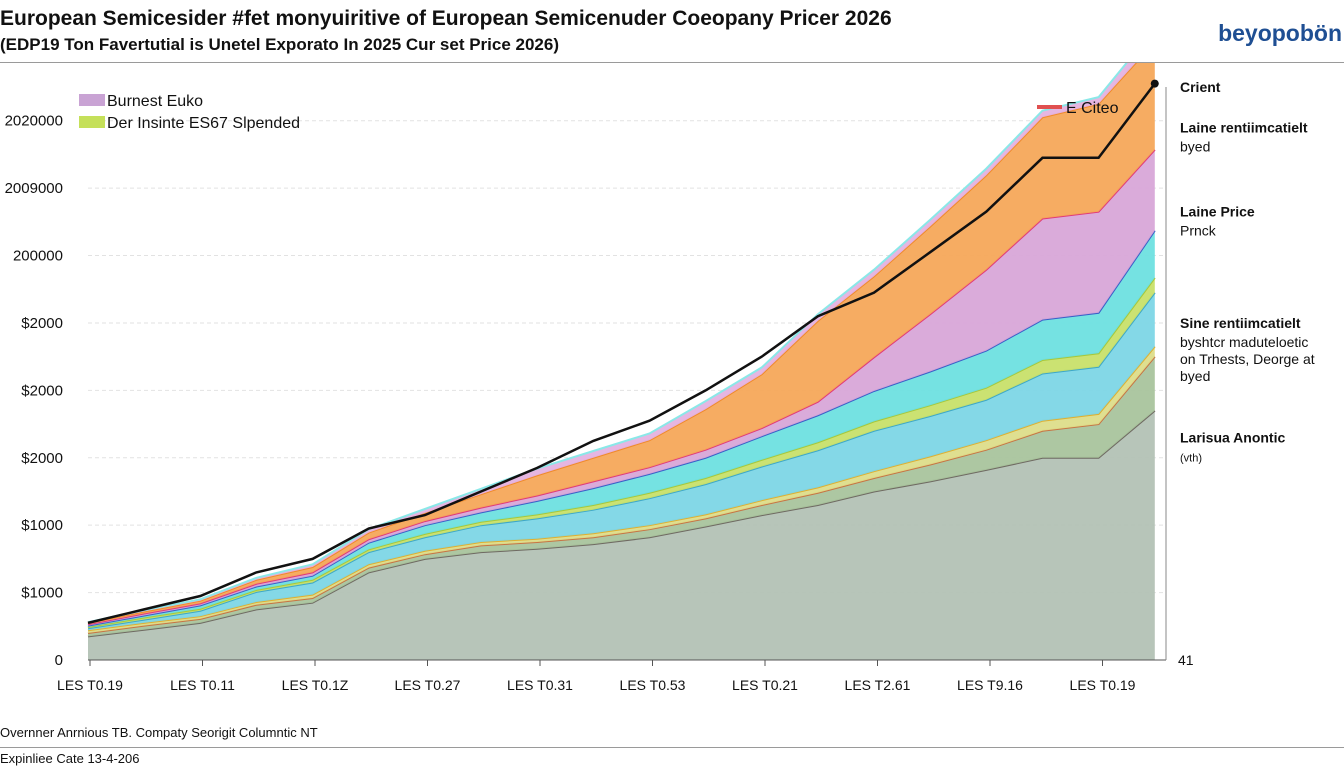 This screenshot has height=768, width=1344. I want to click on x-tick-label: LES T0.27, so click(428, 685).